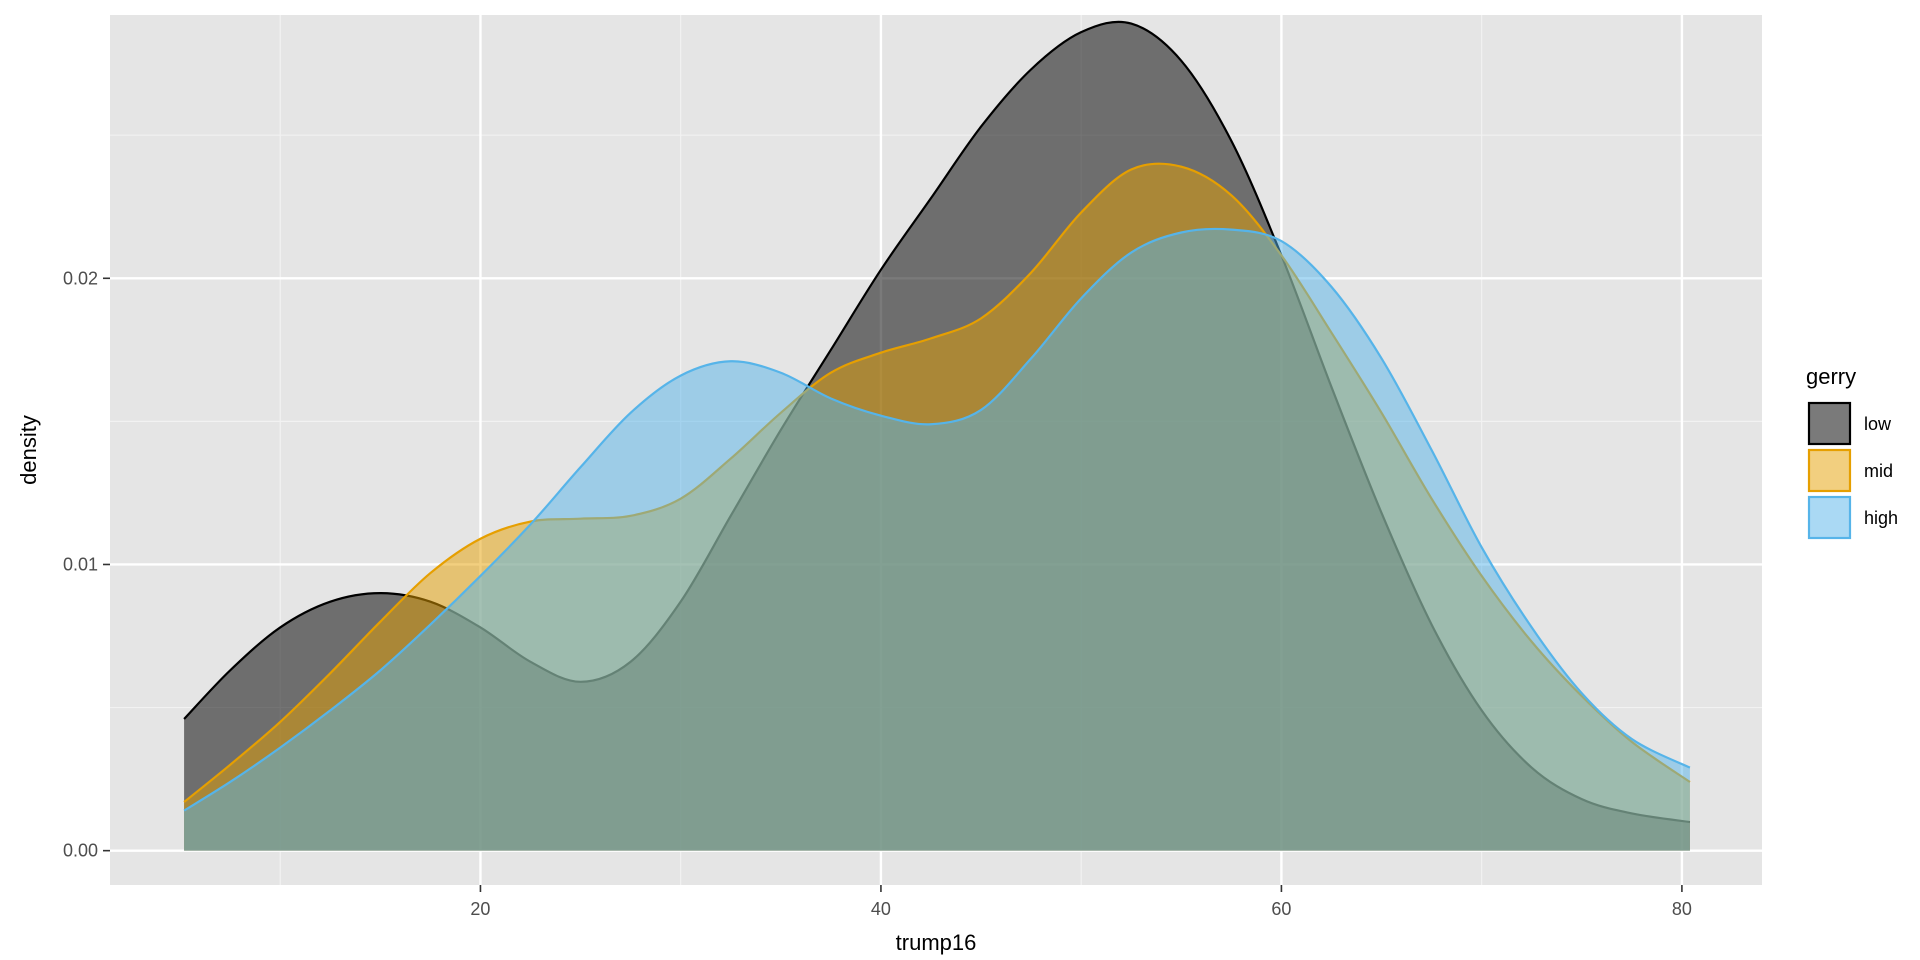 Image resolution: width=1920 pixels, height=960 pixels. Describe the element at coordinates (1829, 470) in the screenshot. I see `legend-key-mid` at that location.